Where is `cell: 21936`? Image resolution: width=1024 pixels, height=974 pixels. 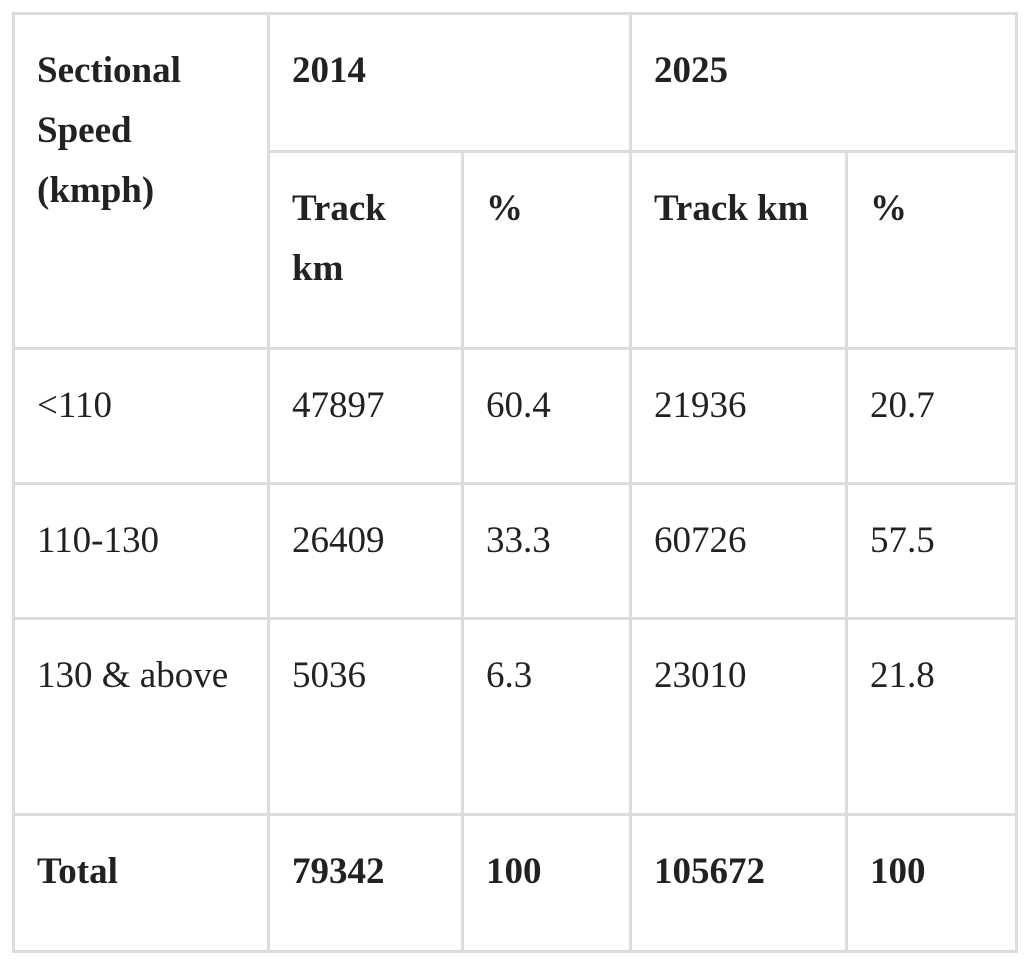 cell: 21936 is located at coordinates (738, 416).